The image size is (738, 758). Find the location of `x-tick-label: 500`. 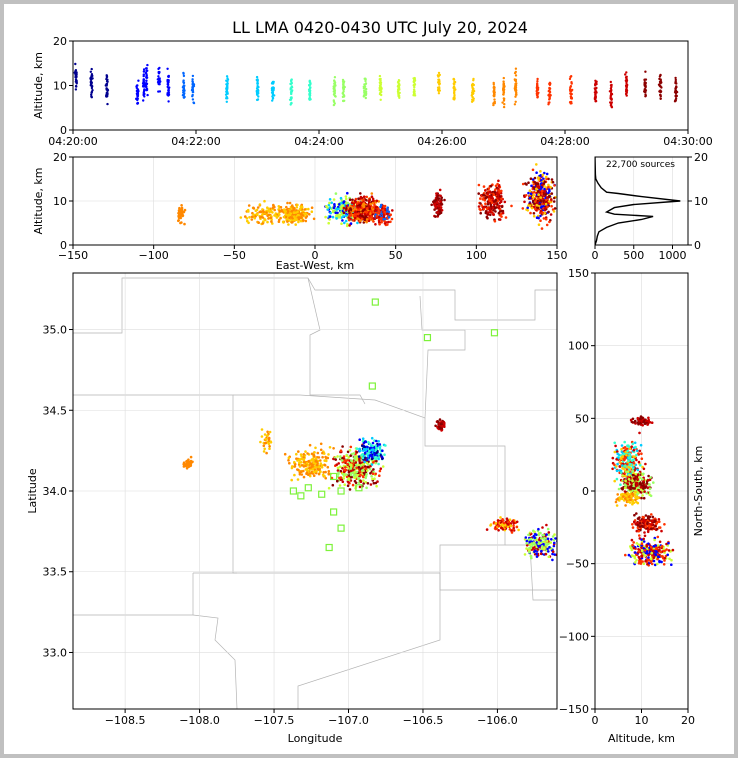

x-tick-label: 500 is located at coordinates (633, 255).